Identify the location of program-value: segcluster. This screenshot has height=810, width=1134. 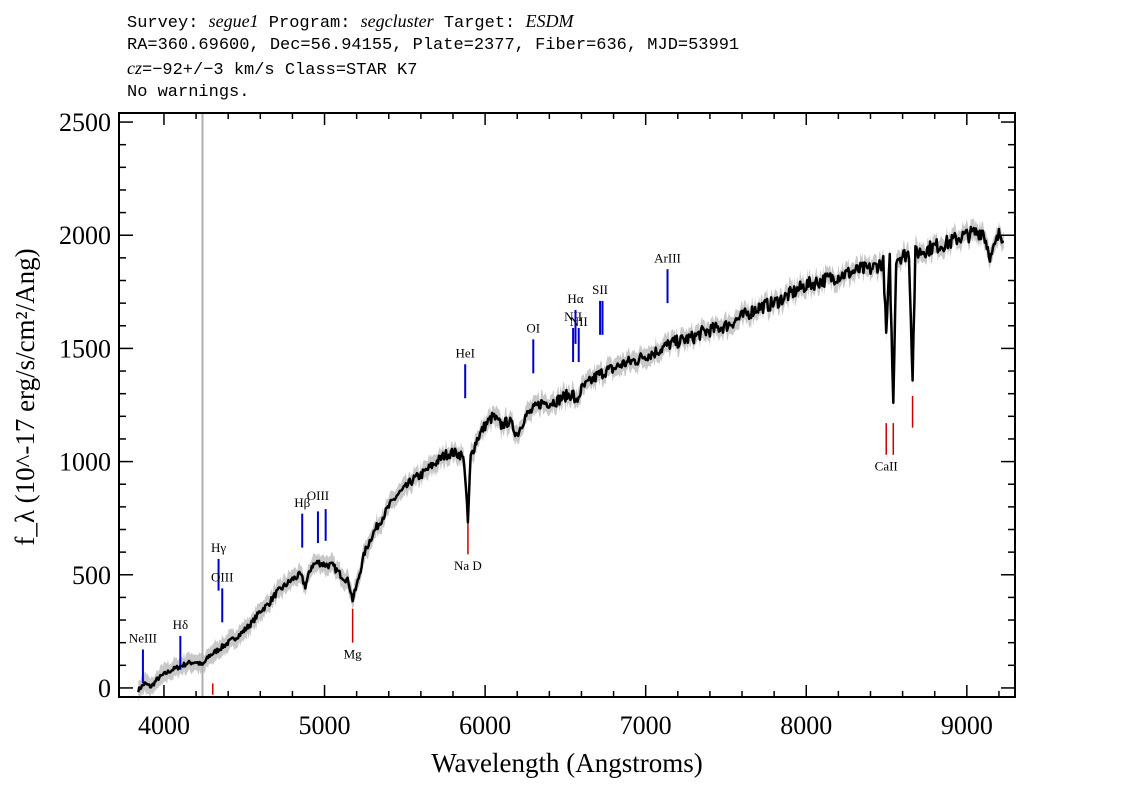
(397, 21).